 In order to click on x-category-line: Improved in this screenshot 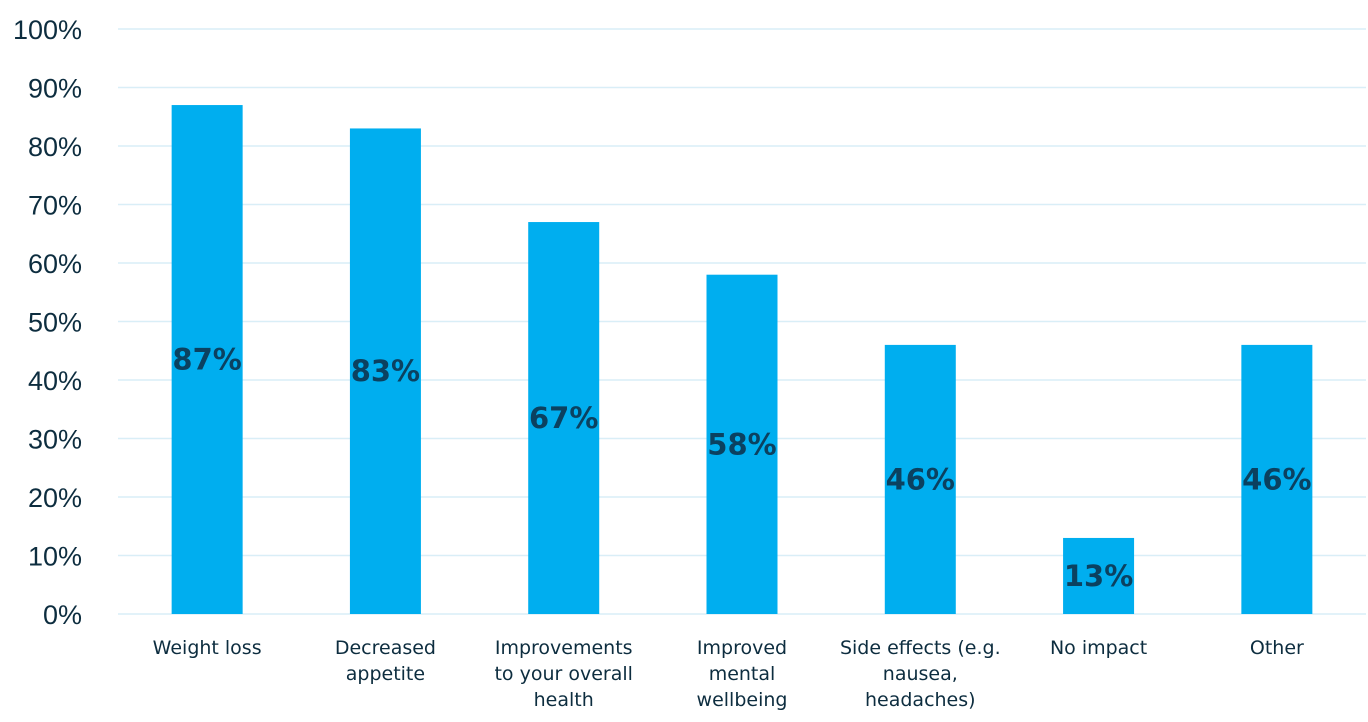, I will do `click(742, 648)`.